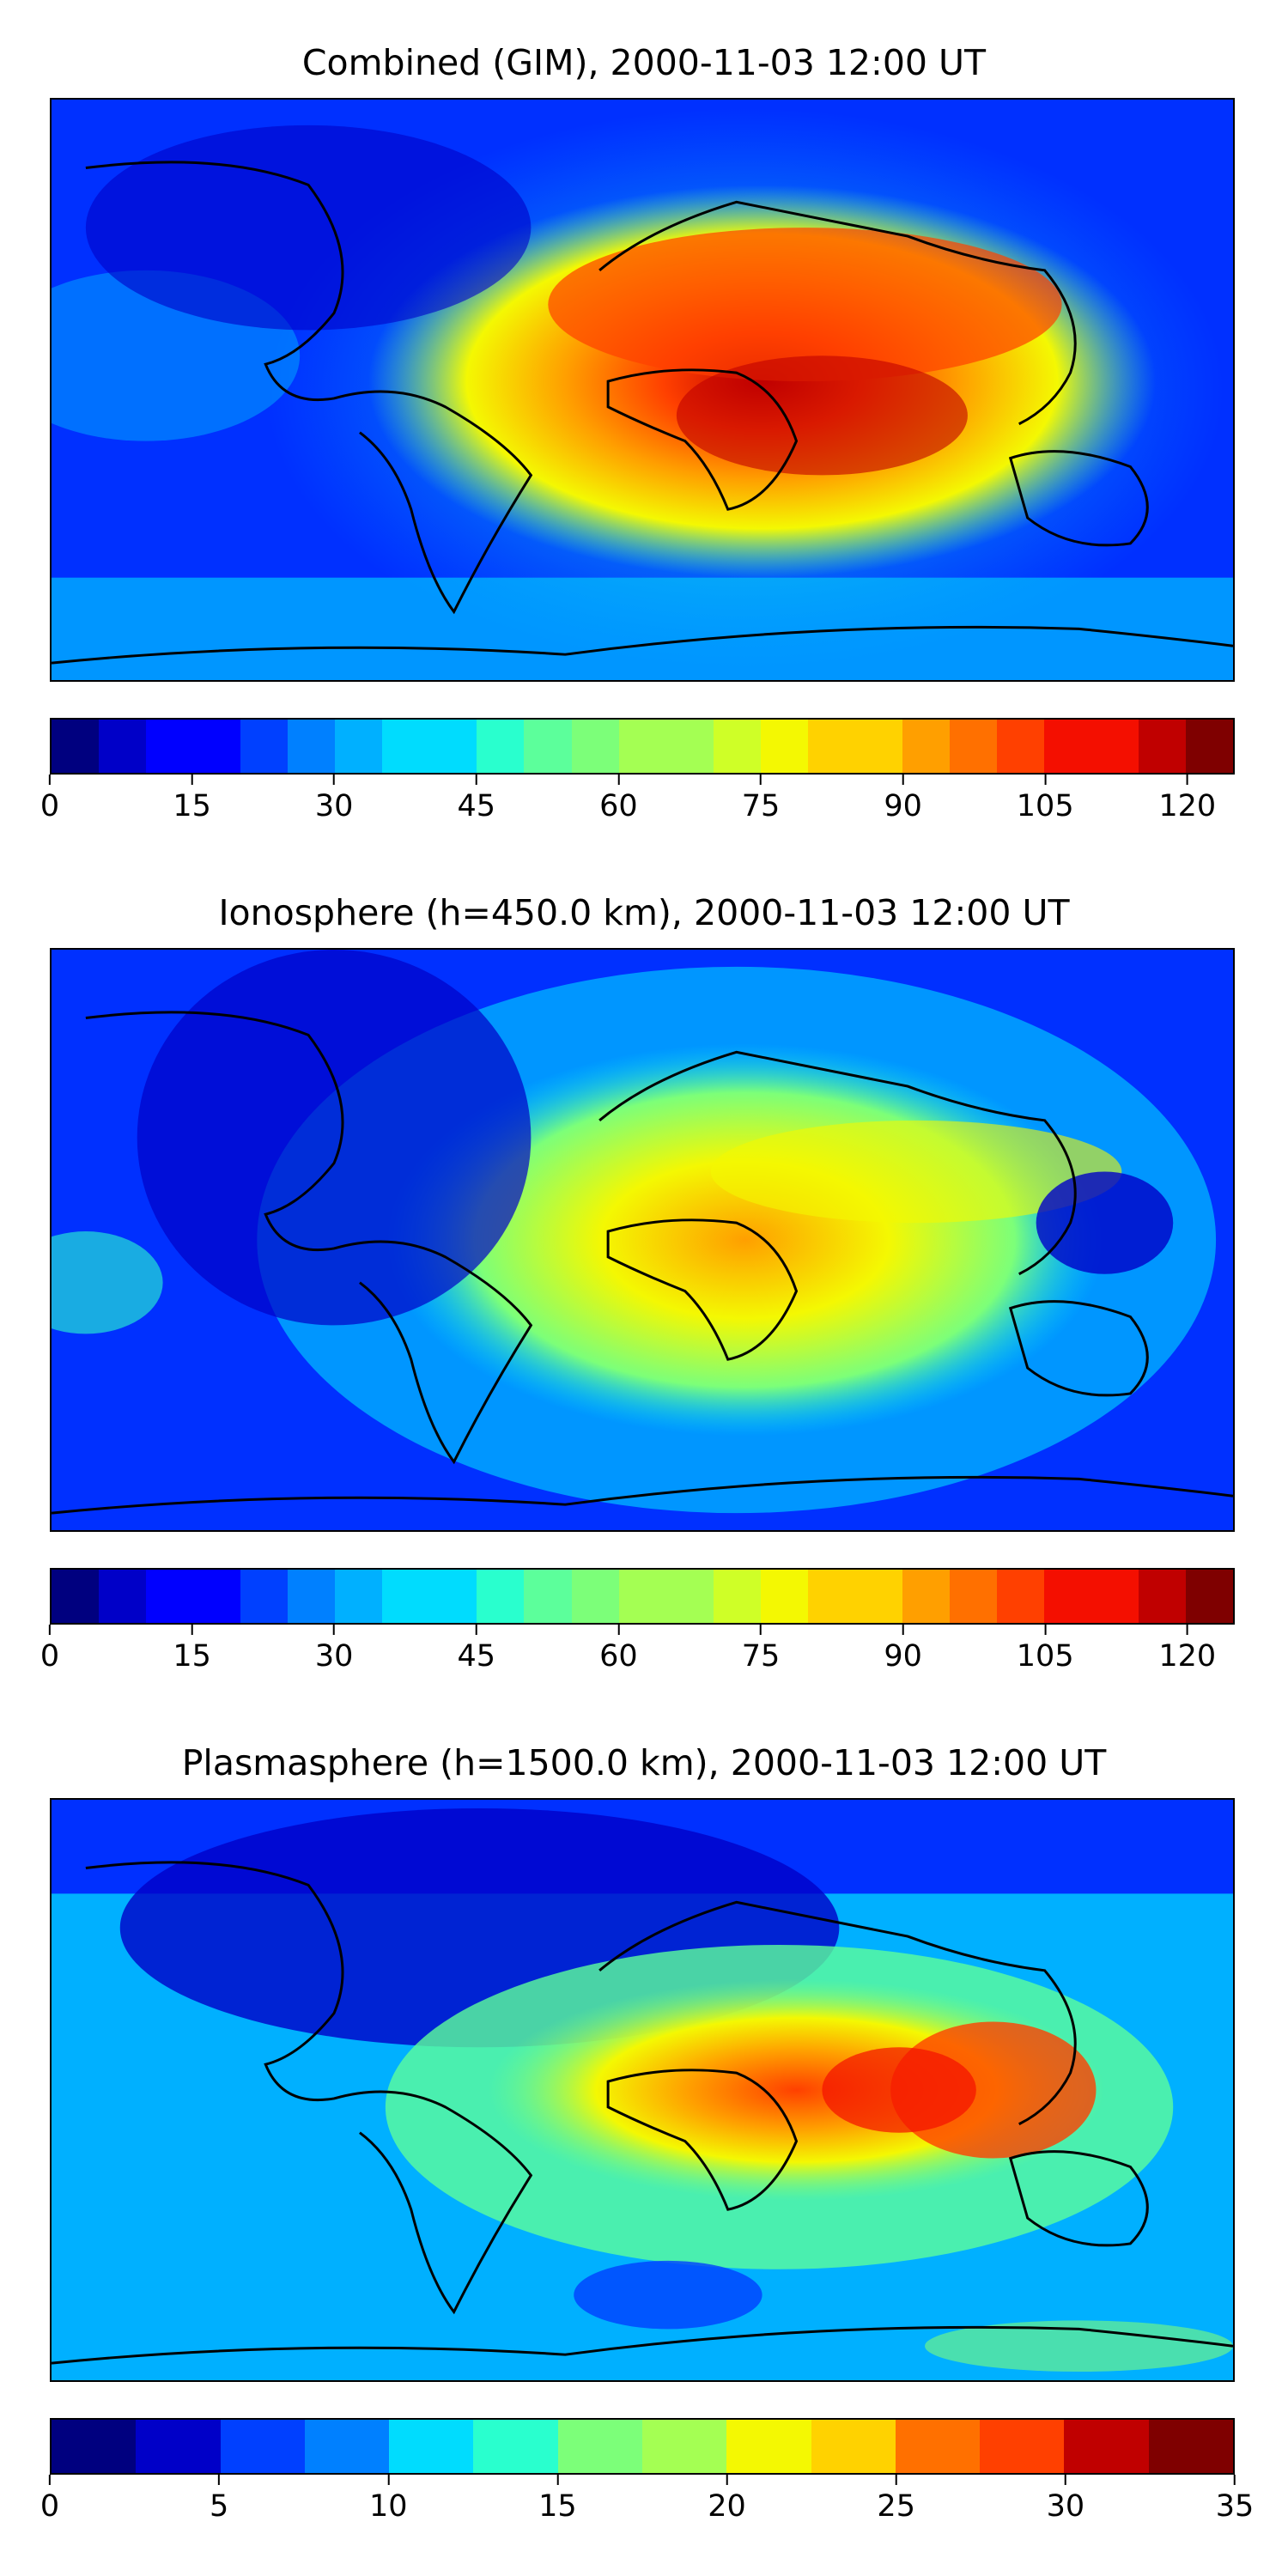 The height and width of the screenshot is (2576, 1288). I want to click on colorbar-tick: 10, so click(388, 2500).